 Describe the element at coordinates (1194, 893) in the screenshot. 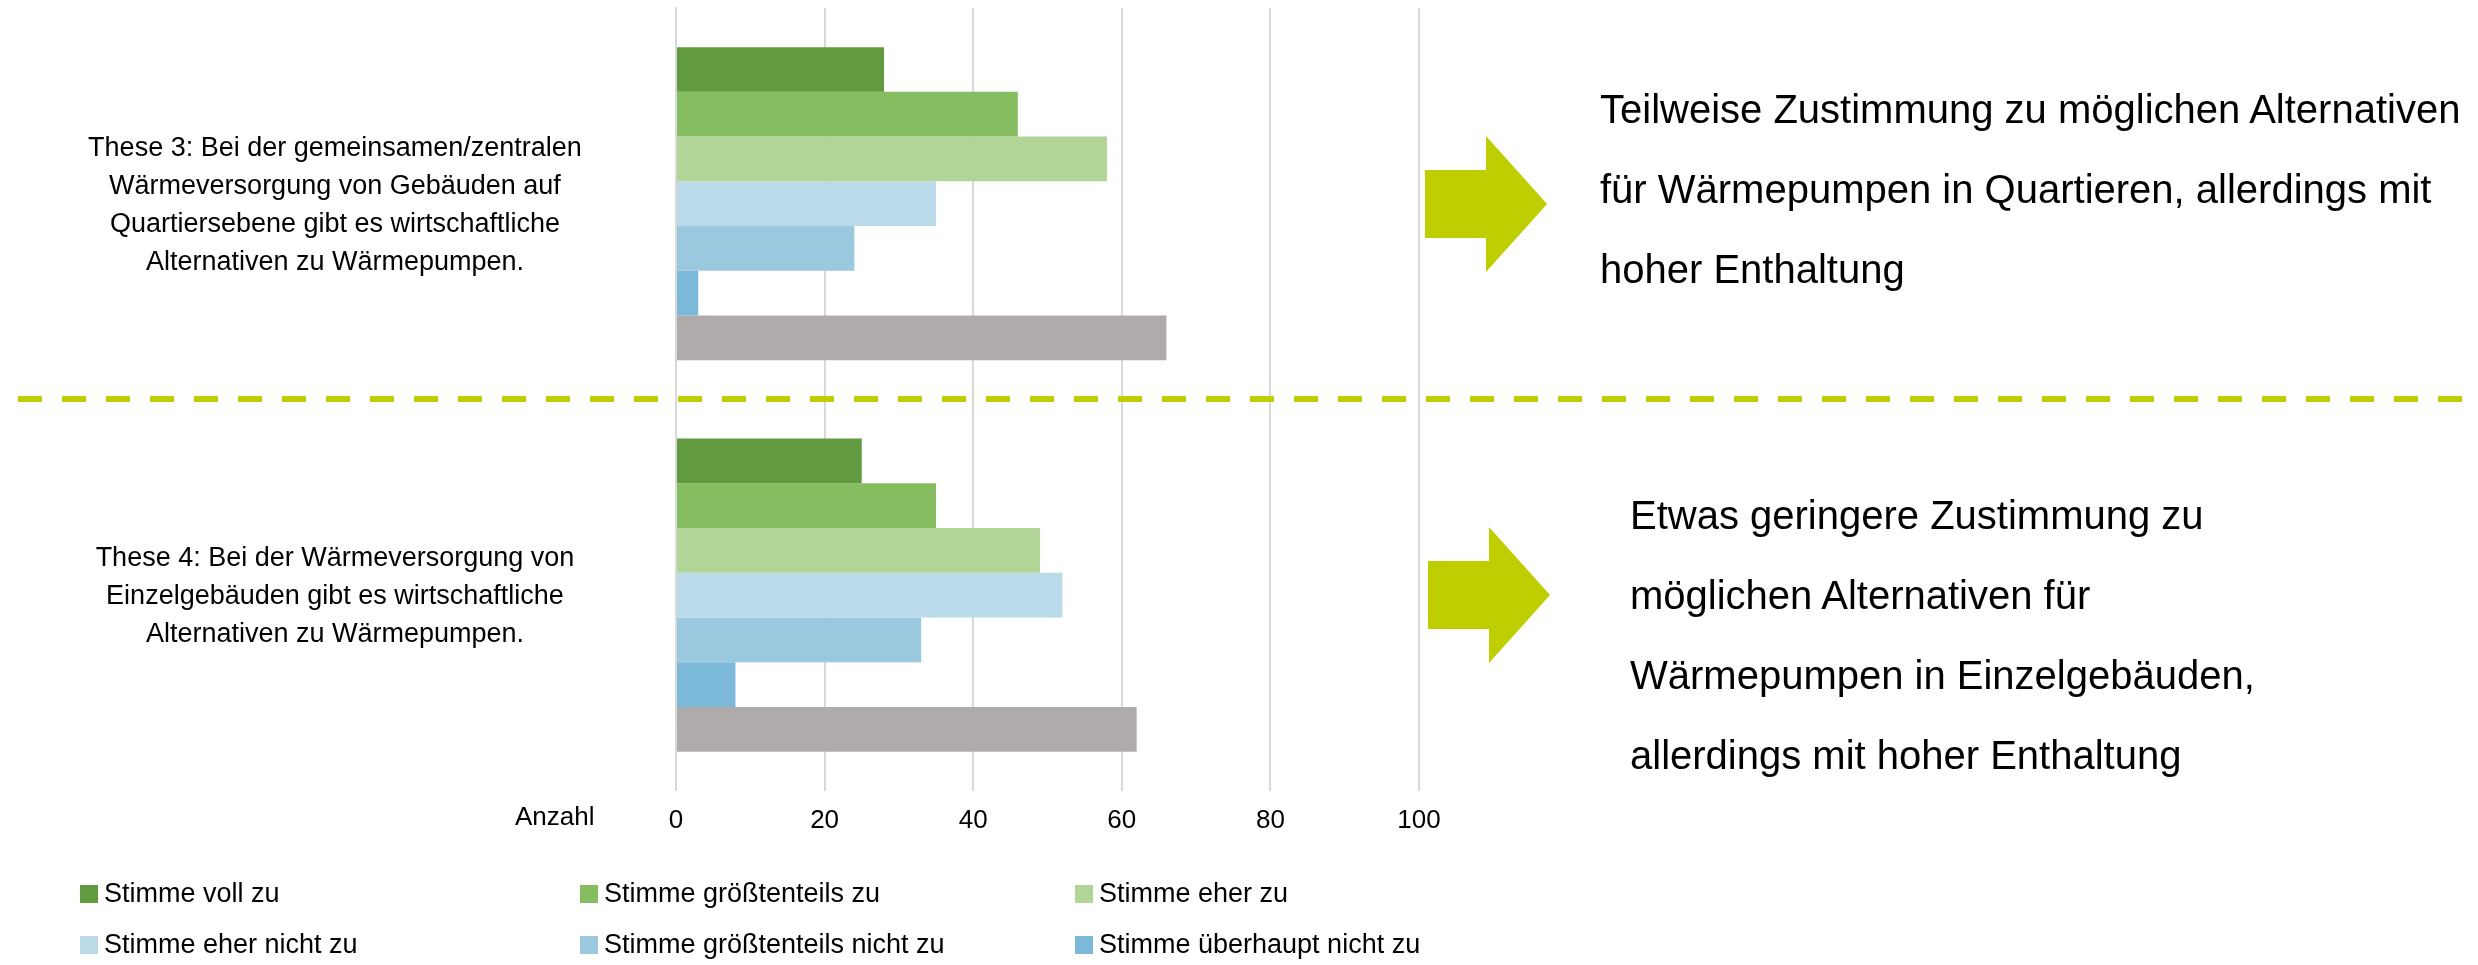

I see `legend-label: Stimme eher zu` at that location.